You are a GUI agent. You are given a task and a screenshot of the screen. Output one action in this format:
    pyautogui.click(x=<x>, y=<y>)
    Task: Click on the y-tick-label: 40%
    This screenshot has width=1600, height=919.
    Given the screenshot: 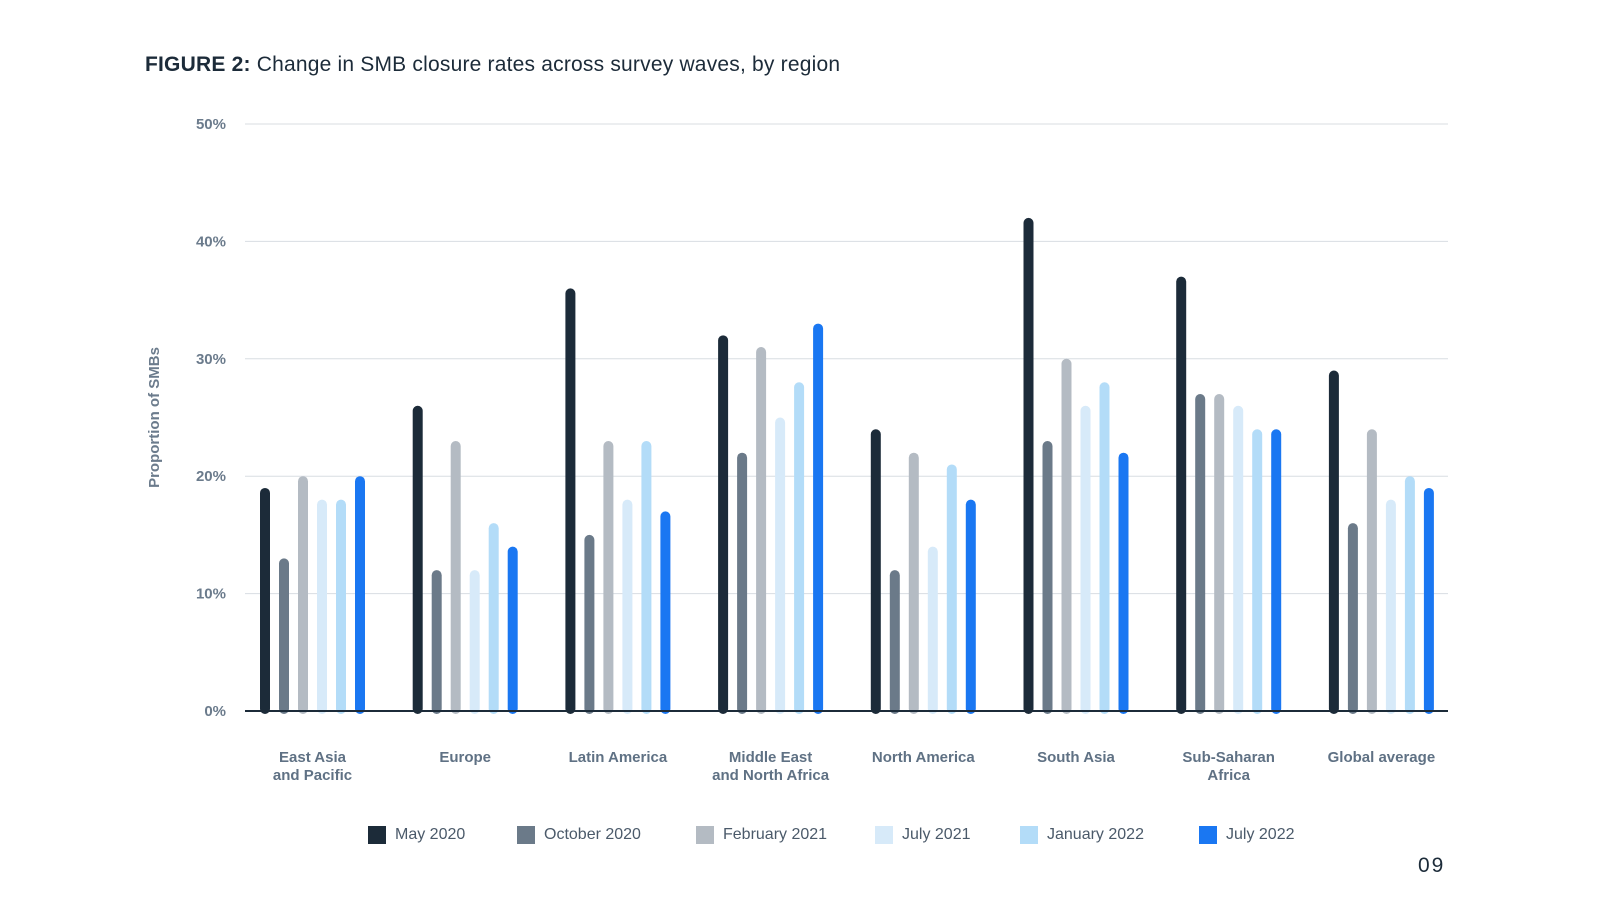 What is the action you would take?
    pyautogui.click(x=211, y=241)
    